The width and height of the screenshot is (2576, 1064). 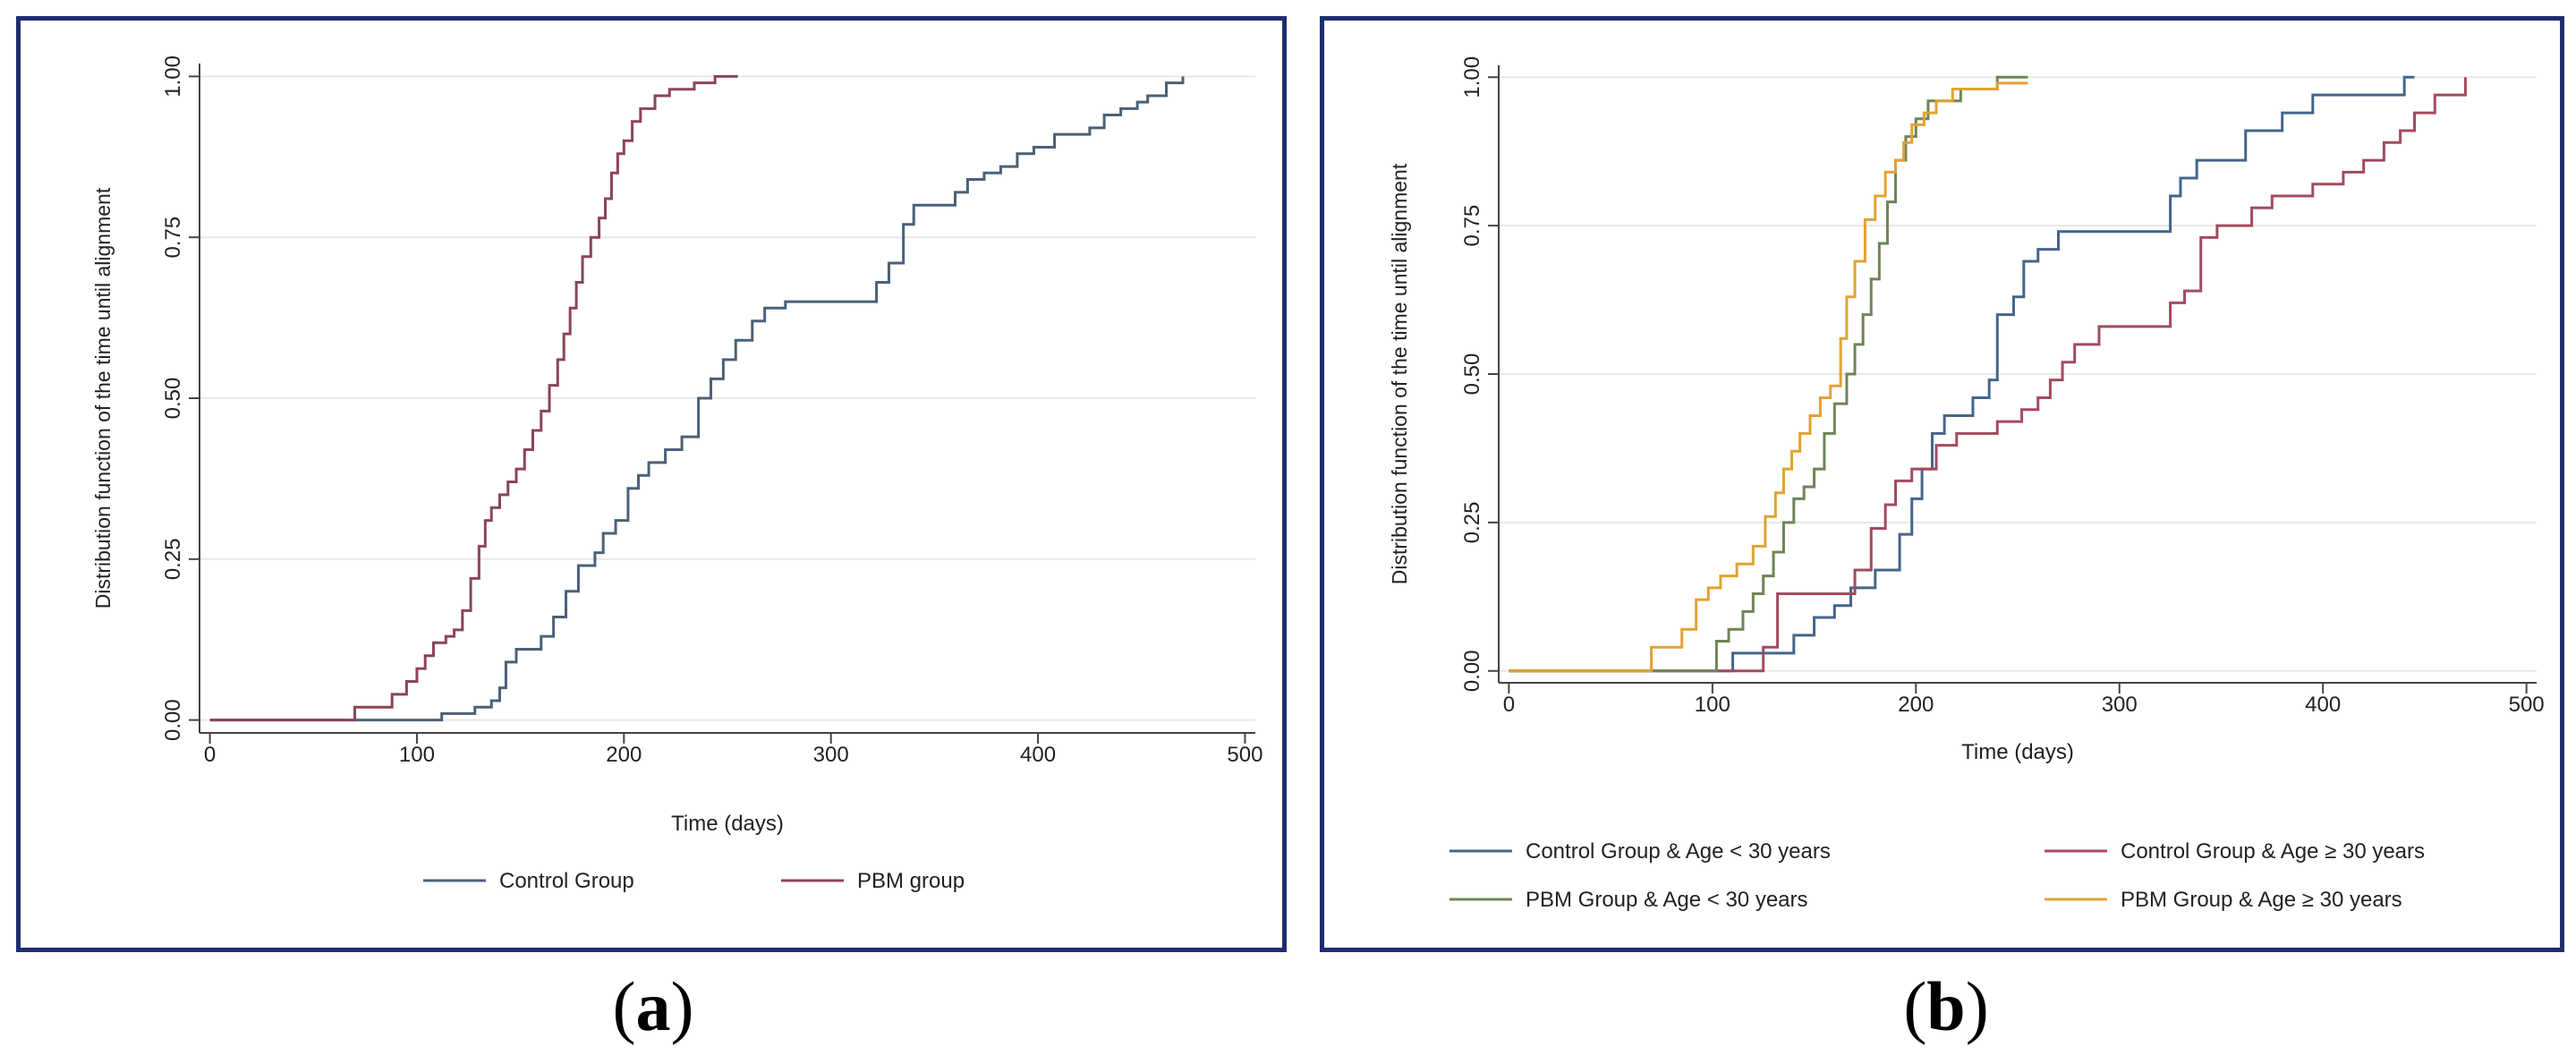 I want to click on caption-a-letter: a, so click(x=653, y=1006).